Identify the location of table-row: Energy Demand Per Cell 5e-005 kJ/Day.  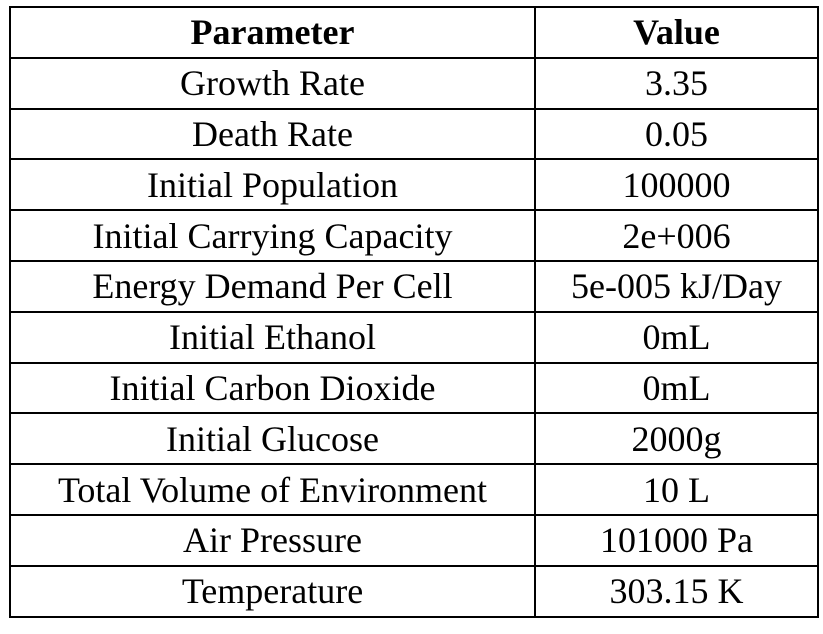
(414, 286).